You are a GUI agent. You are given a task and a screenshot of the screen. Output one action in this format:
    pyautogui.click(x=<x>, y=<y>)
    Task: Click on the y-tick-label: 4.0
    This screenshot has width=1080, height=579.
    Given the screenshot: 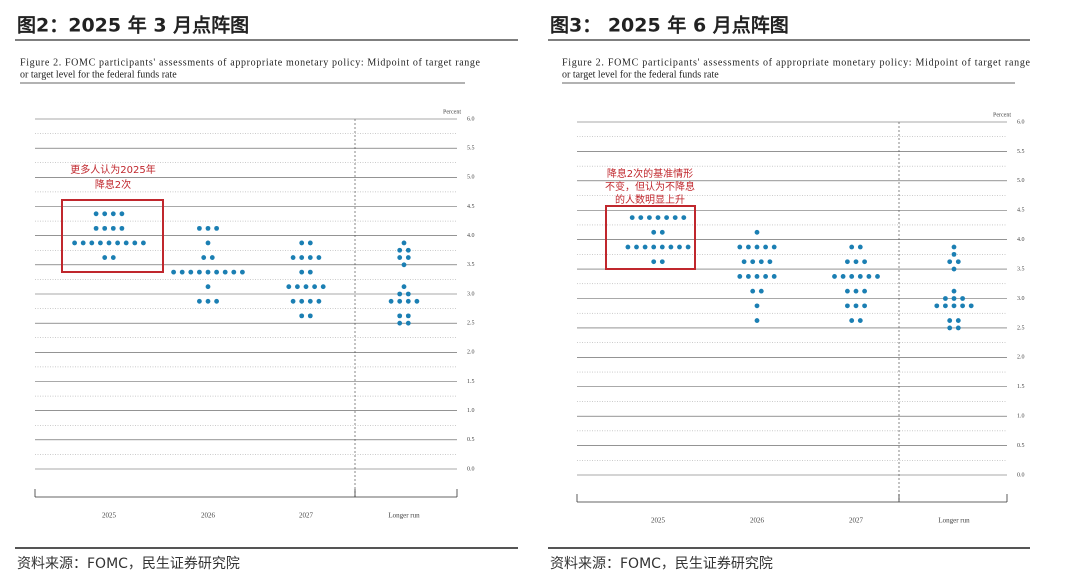 What is the action you would take?
    pyautogui.click(x=1021, y=240)
    